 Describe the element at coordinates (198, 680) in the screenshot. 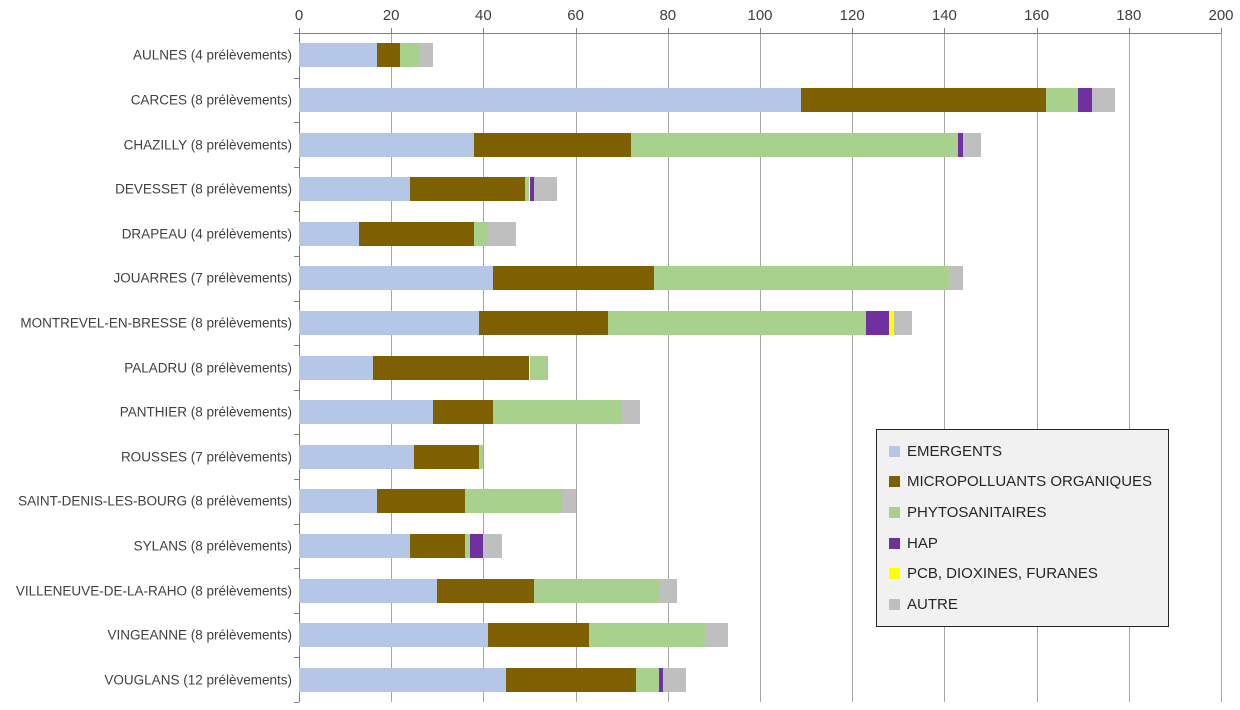

I see `category-label: VOUGLANS (12 prélèvements)` at that location.